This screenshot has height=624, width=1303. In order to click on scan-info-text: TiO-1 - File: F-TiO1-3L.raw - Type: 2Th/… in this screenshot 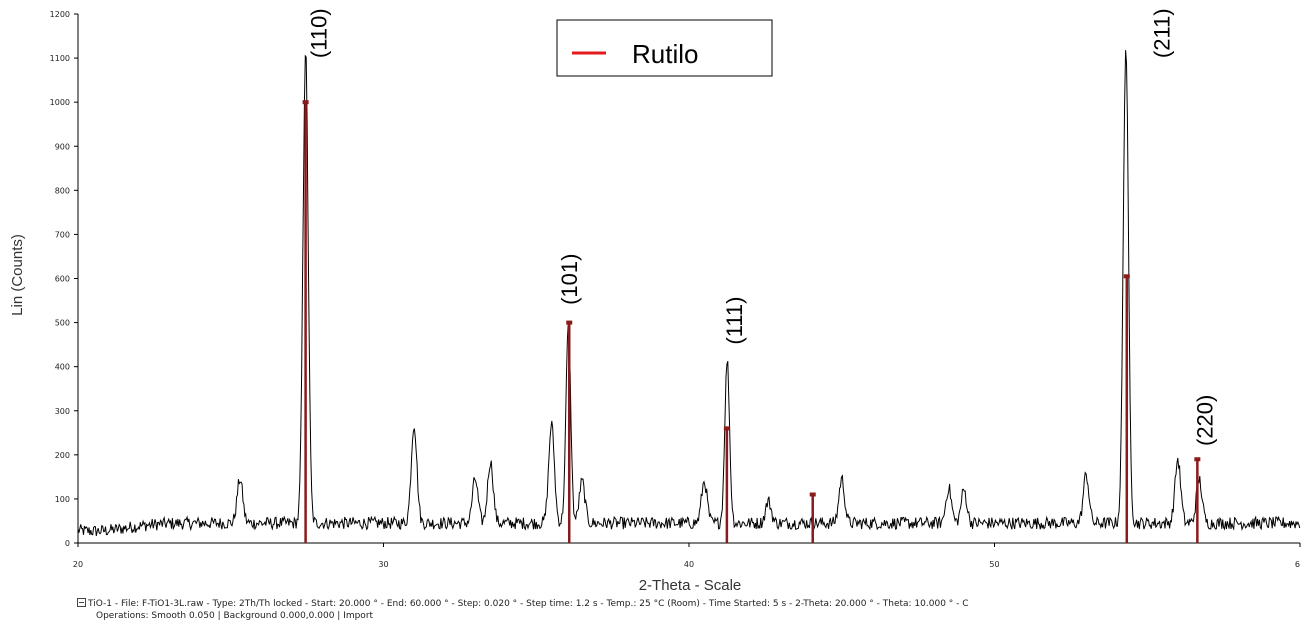, I will do `click(528, 604)`.